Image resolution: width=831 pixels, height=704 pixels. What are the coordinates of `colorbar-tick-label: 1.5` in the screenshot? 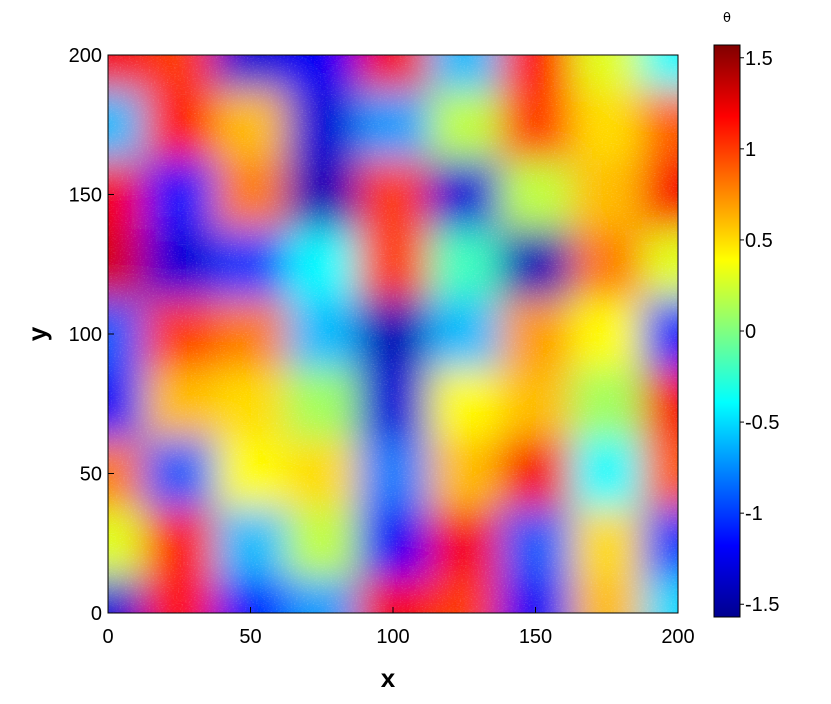 It's located at (759, 59).